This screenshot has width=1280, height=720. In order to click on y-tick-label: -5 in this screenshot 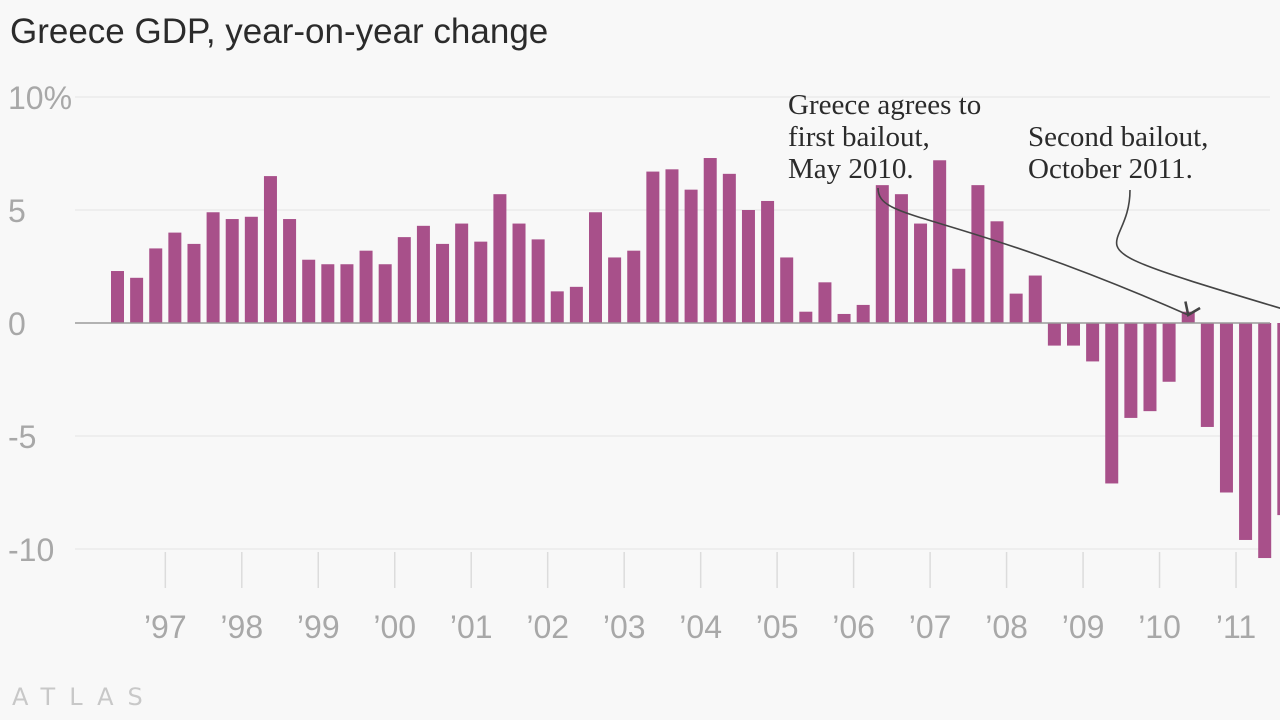, I will do `click(22, 437)`.